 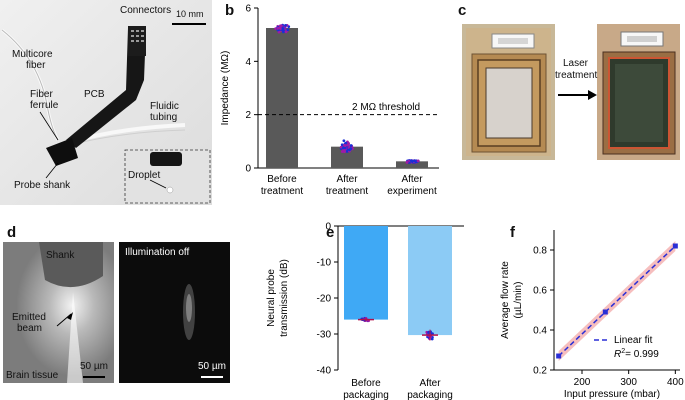 I want to click on ferrule-label-2: ferrule, so click(x=44, y=105).